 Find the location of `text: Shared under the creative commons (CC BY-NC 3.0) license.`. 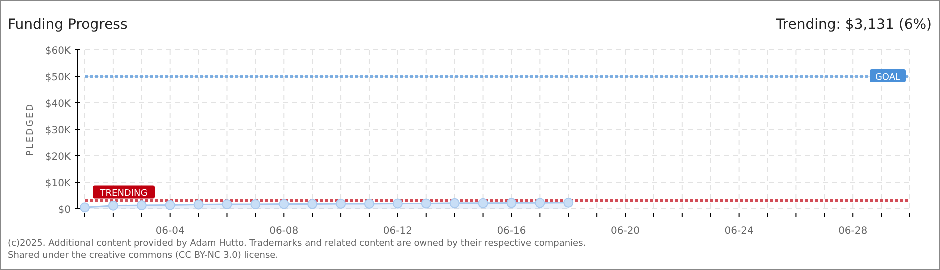

text: Shared under the creative commons (CC BY-NC 3.0) license. is located at coordinates (143, 256).